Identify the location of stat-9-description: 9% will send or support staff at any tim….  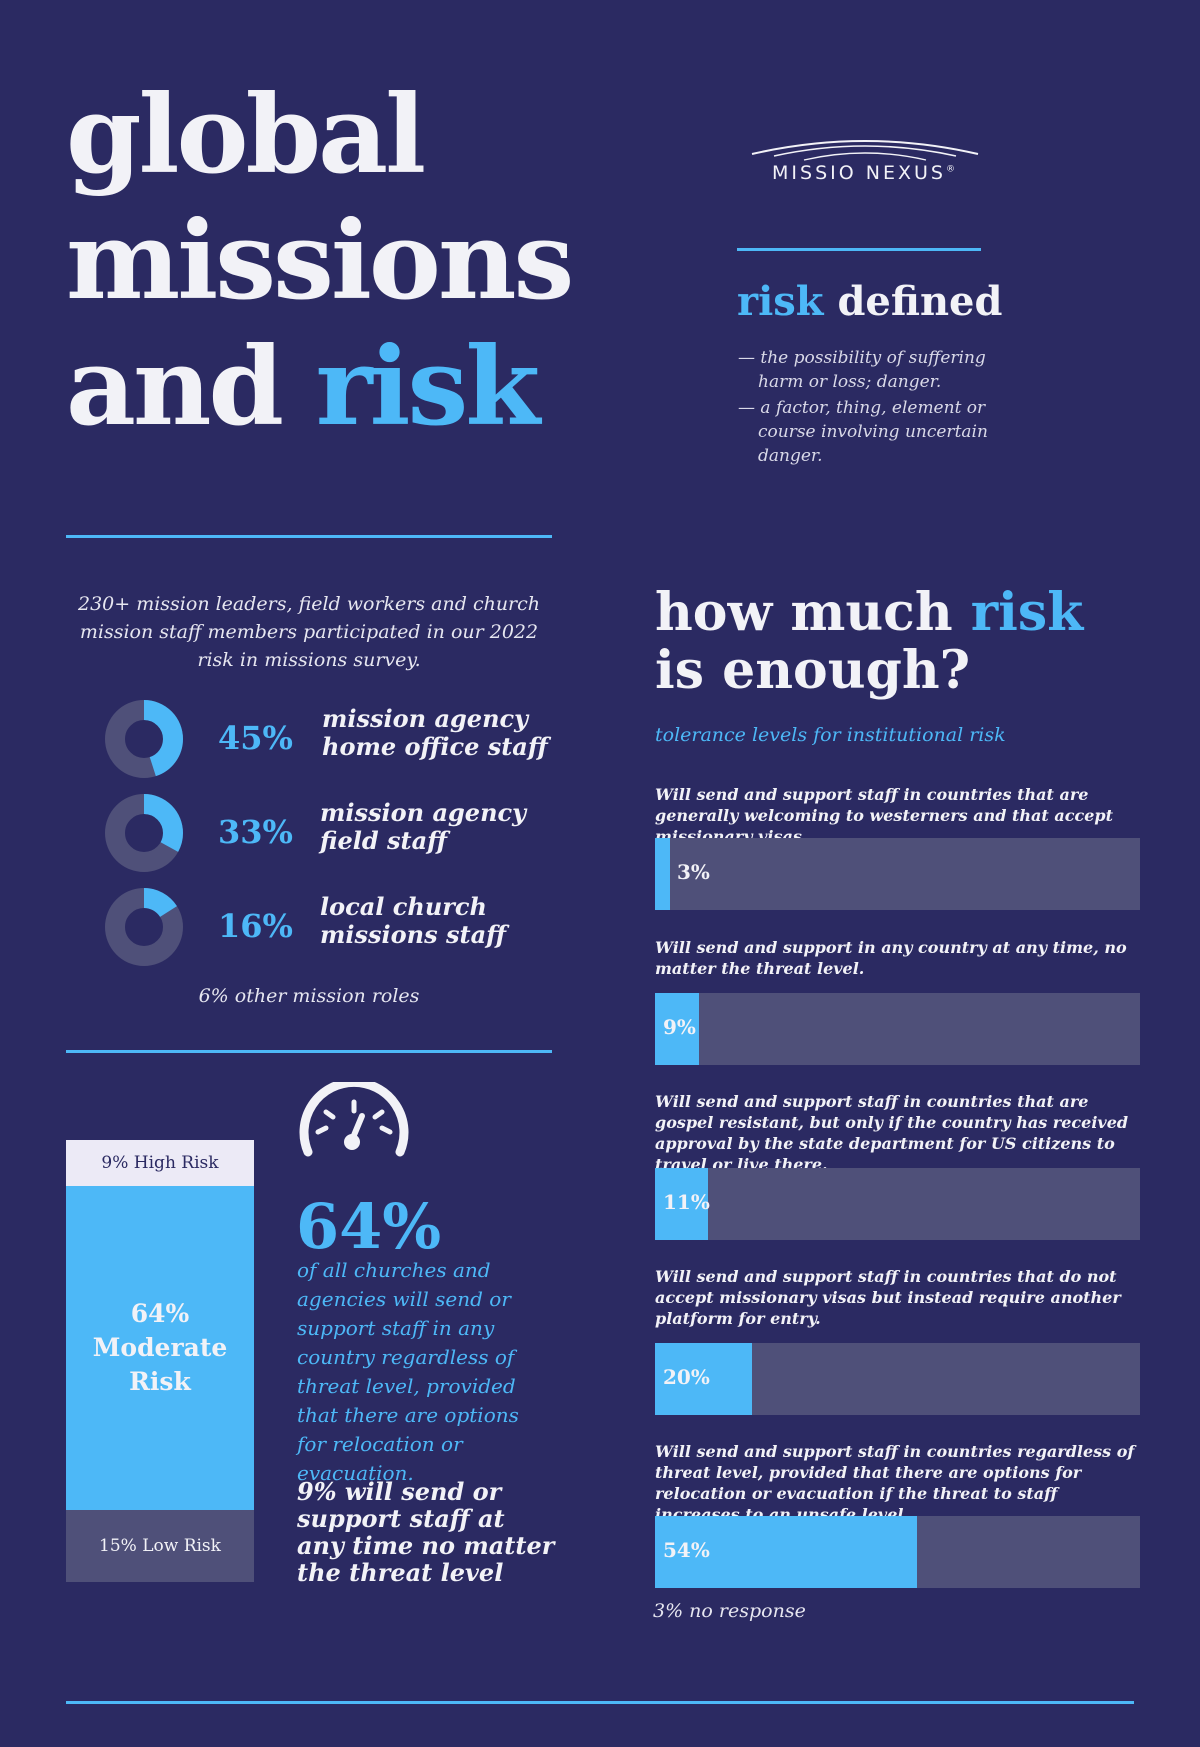
(426, 1532).